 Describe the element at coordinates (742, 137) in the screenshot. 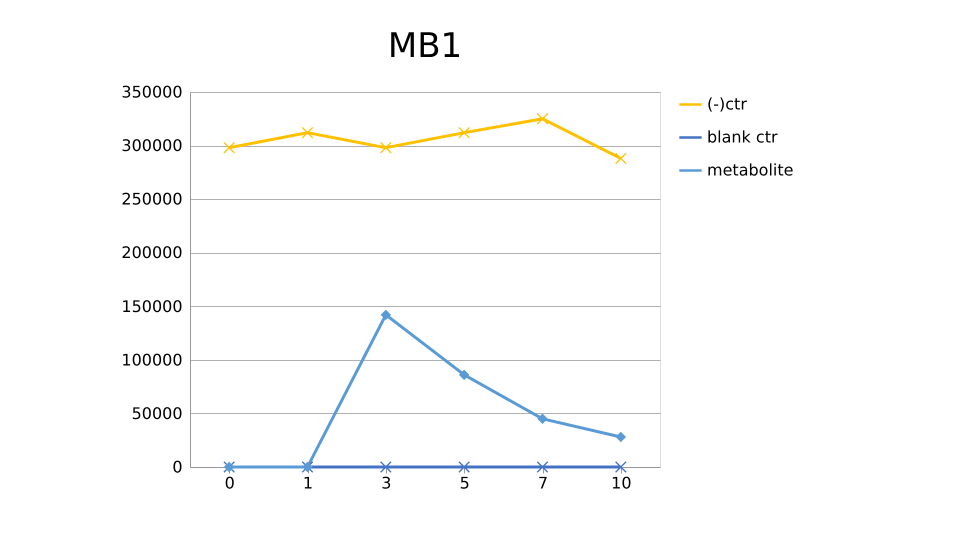

I see `legend-label: blank ctr` at that location.